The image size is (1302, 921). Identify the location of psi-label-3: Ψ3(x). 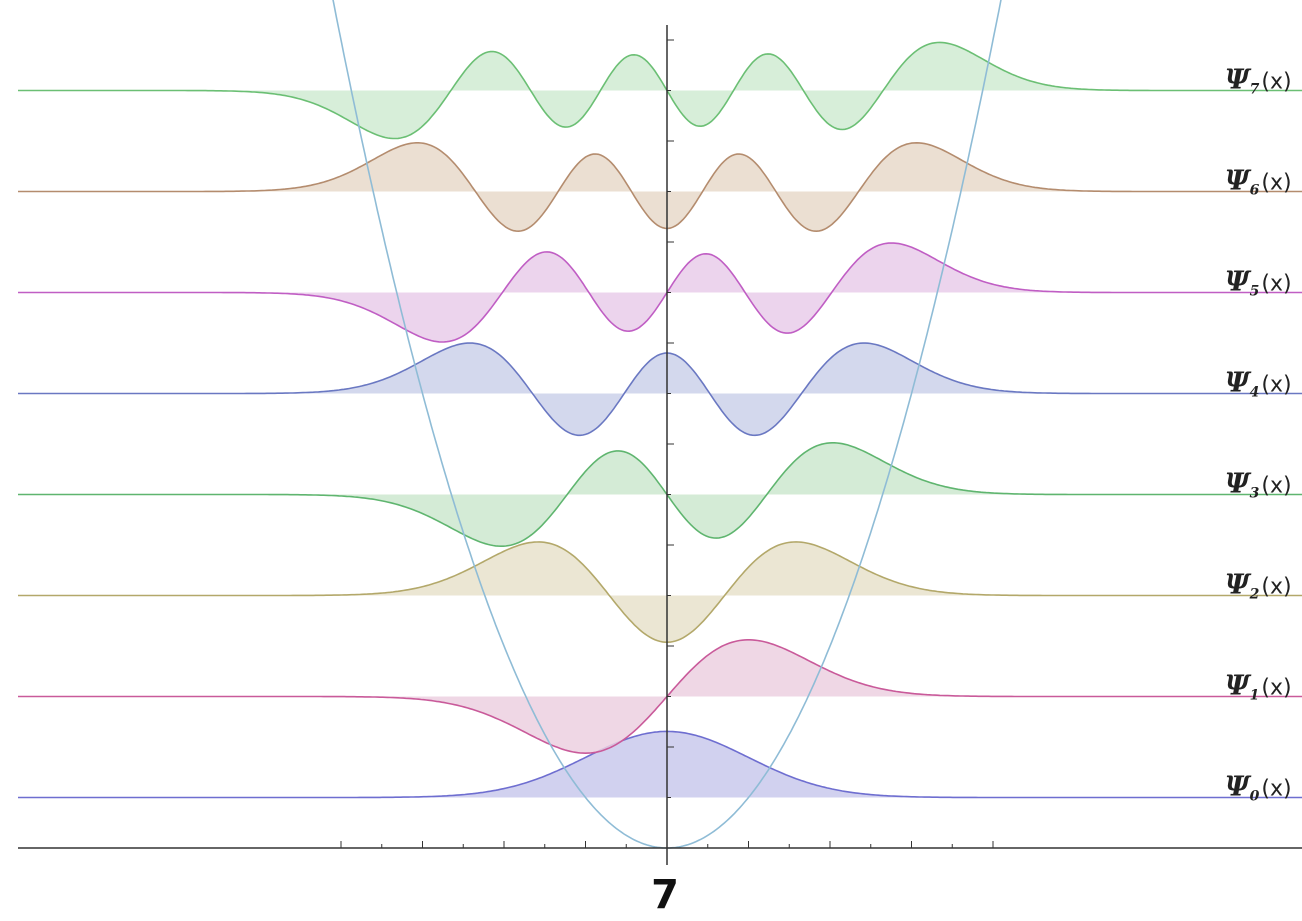
(1258, 485).